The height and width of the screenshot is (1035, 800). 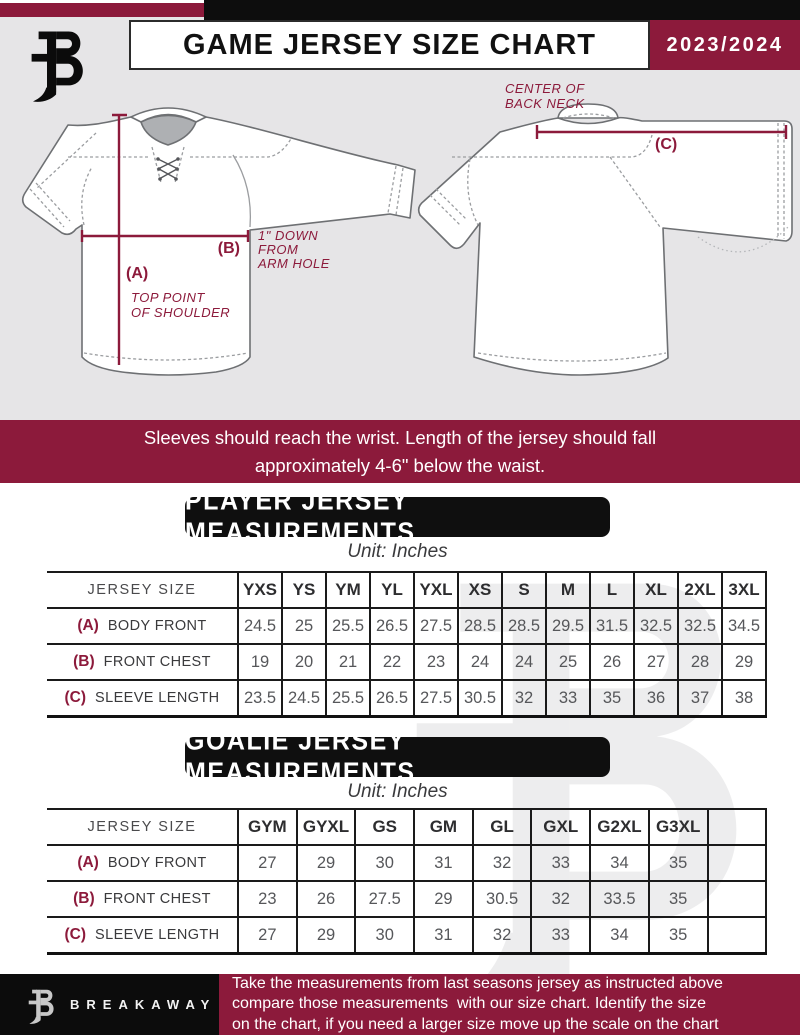 What do you see at coordinates (699, 698) in the screenshot?
I see `size-value-cell: 37` at bounding box center [699, 698].